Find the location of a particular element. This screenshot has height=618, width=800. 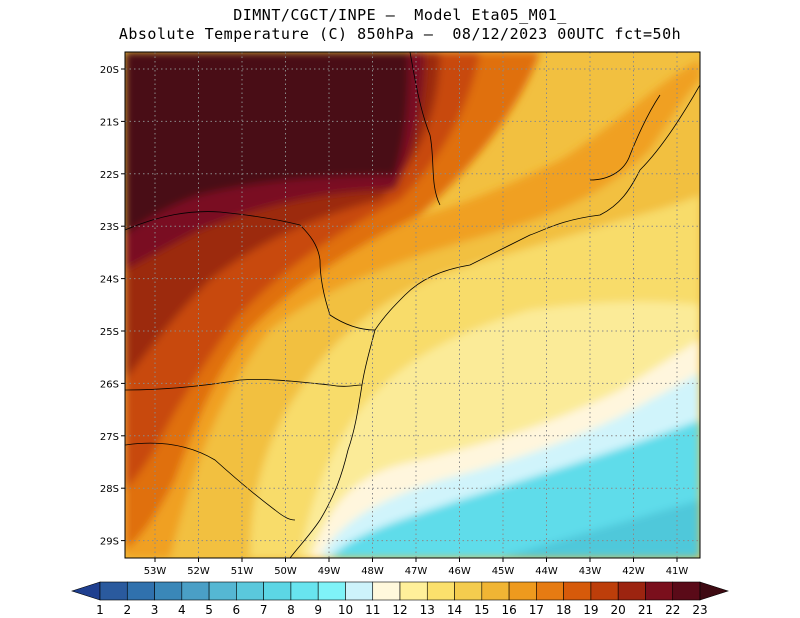

colorbar-label: 8 is located at coordinates (291, 610).